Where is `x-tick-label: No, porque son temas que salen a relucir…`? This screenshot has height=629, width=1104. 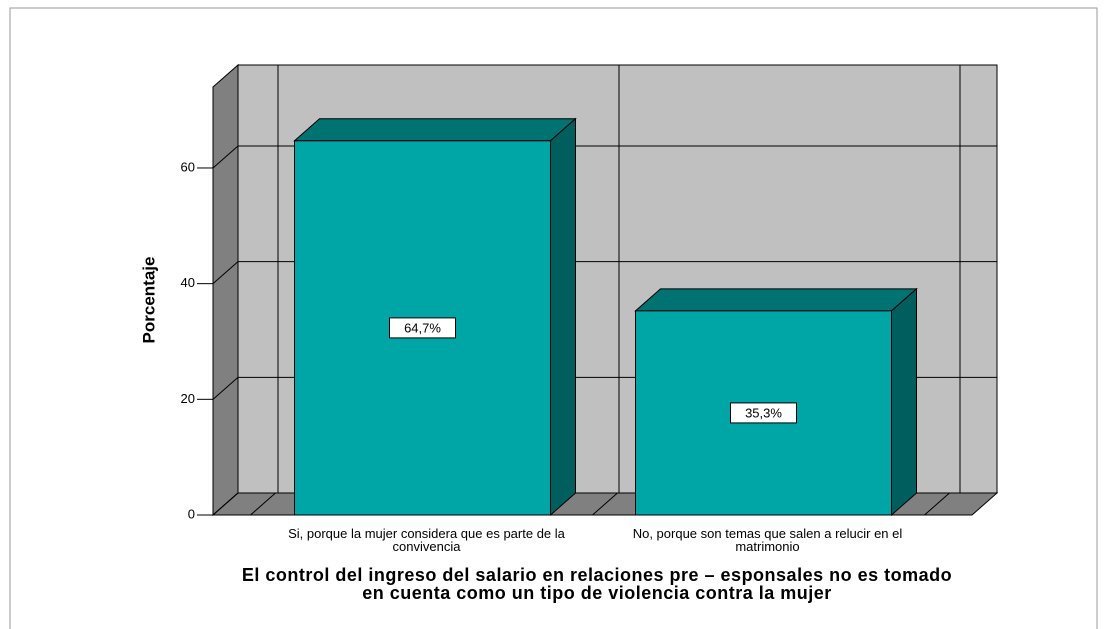 x-tick-label: No, porque son temas que salen a relucir… is located at coordinates (767, 540).